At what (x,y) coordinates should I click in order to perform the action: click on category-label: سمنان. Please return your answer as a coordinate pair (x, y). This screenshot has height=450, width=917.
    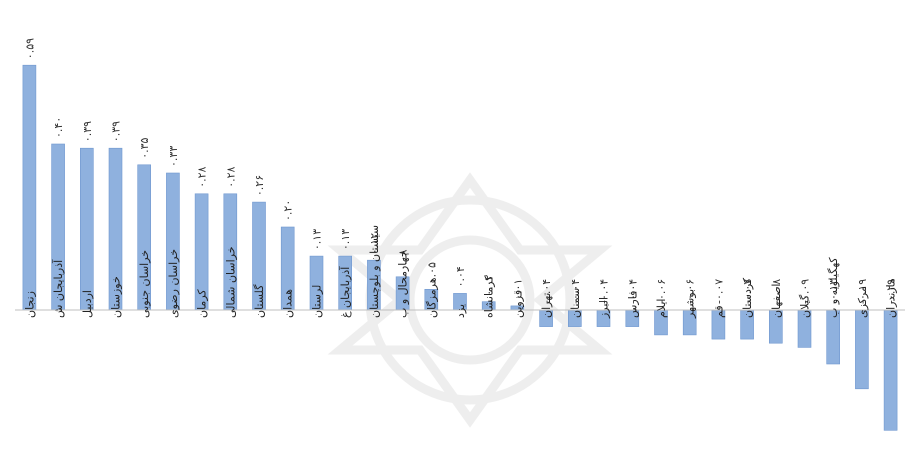
    Looking at the image, I should click on (575, 303).